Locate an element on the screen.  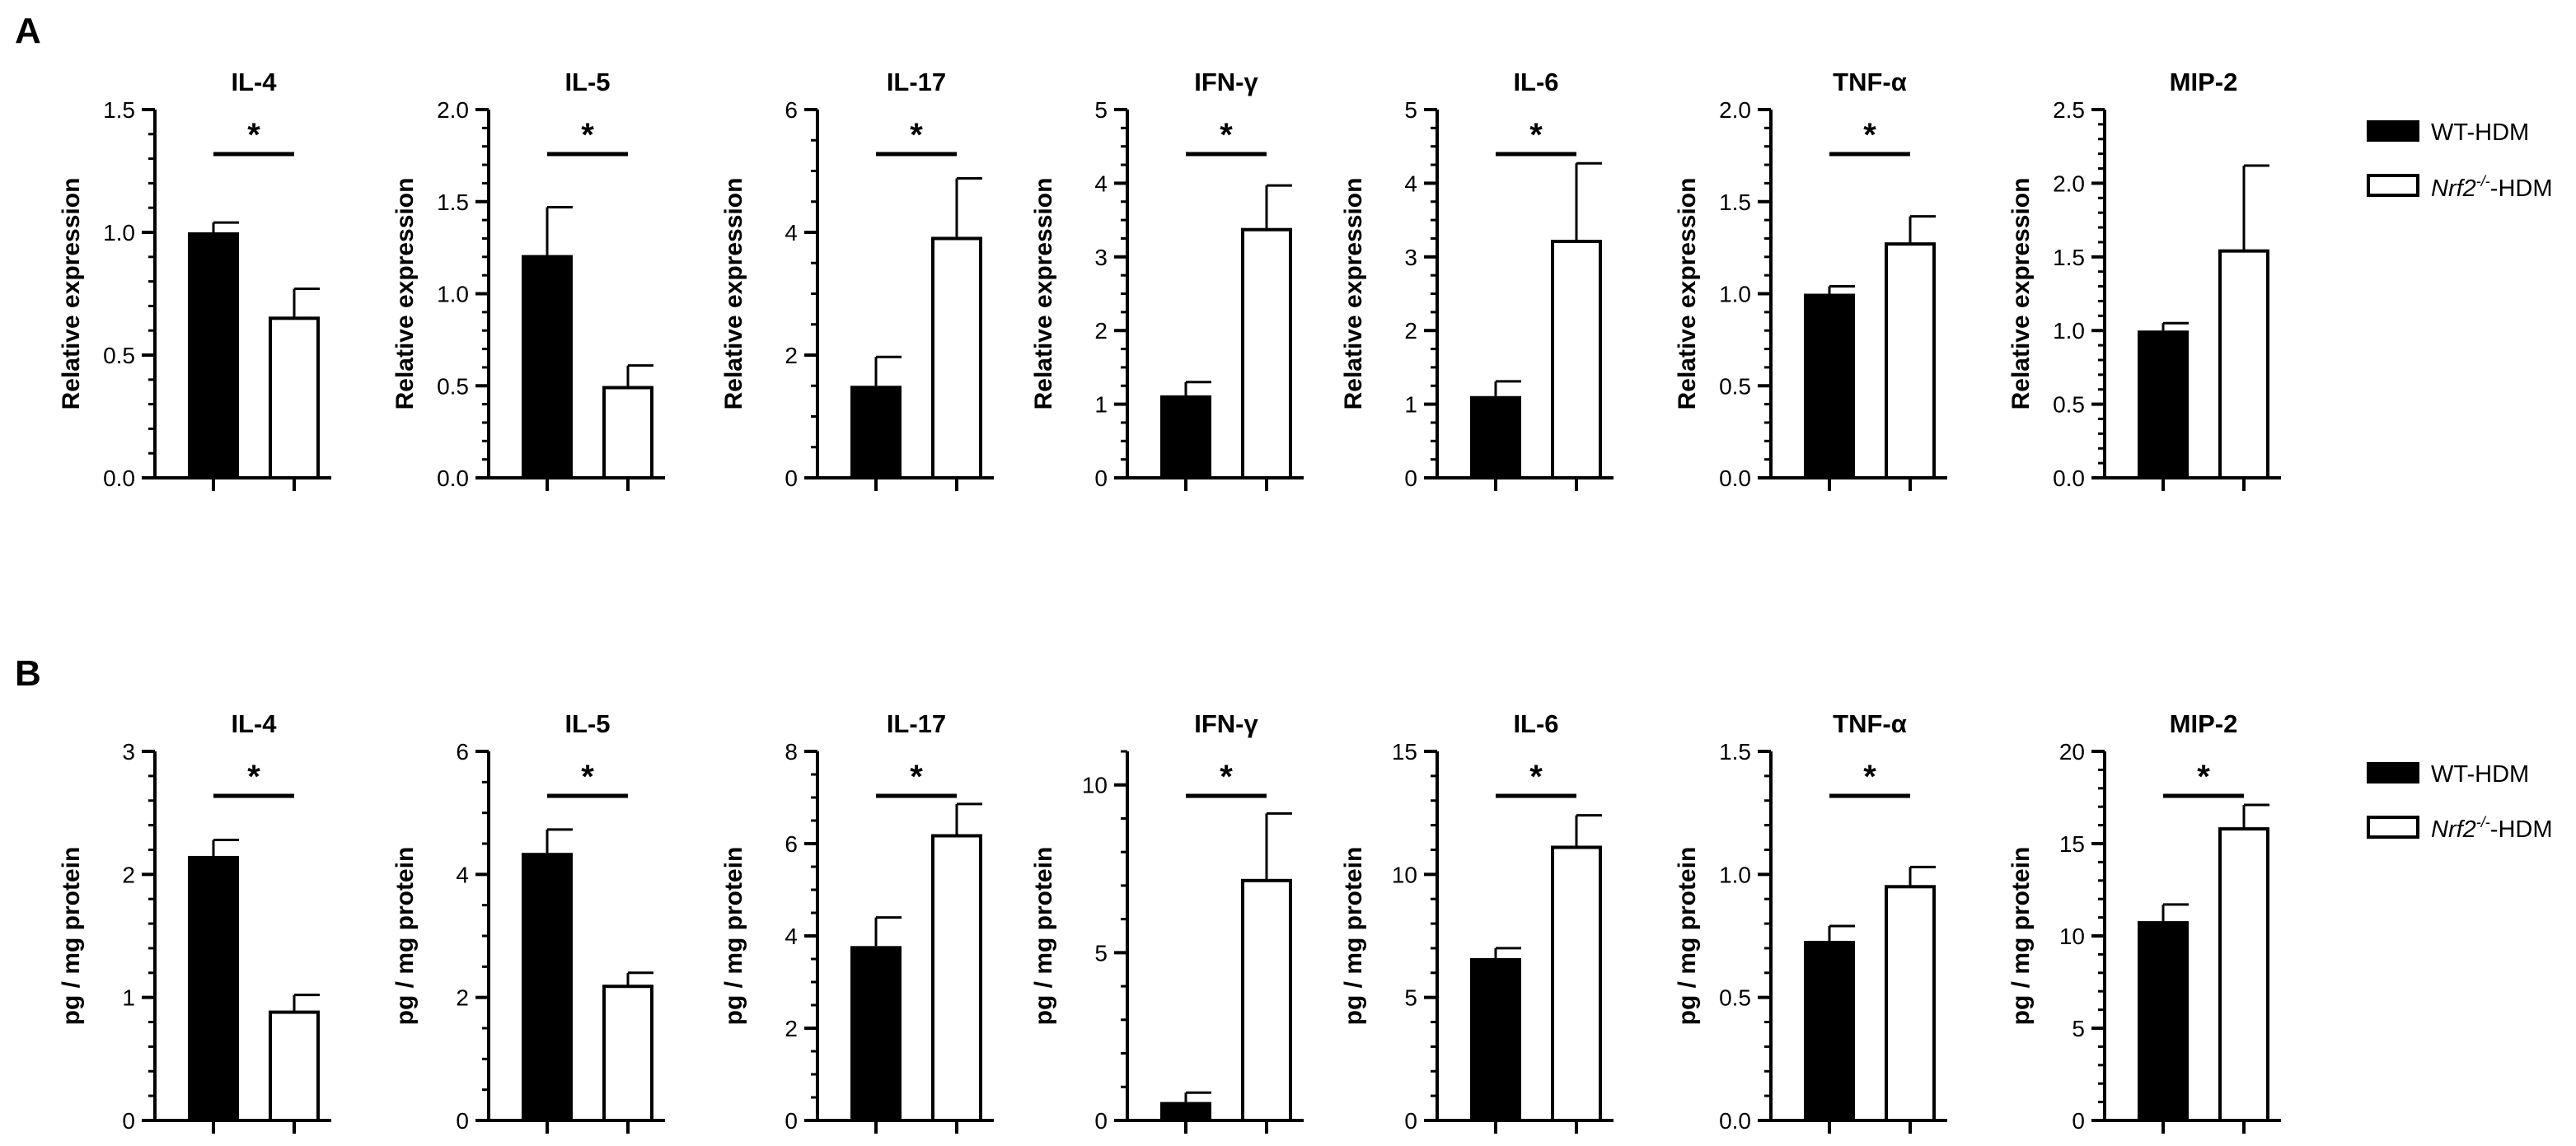
legend-label-ko: Nrf2-/--HDM is located at coordinates (2492, 187).